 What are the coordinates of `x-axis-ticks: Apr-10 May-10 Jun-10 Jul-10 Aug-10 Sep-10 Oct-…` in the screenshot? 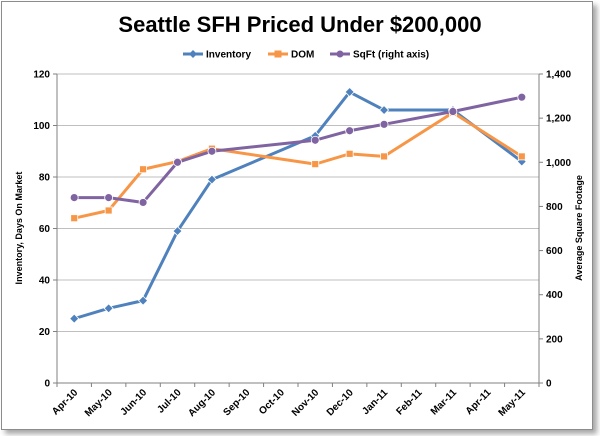 It's located at (289, 403).